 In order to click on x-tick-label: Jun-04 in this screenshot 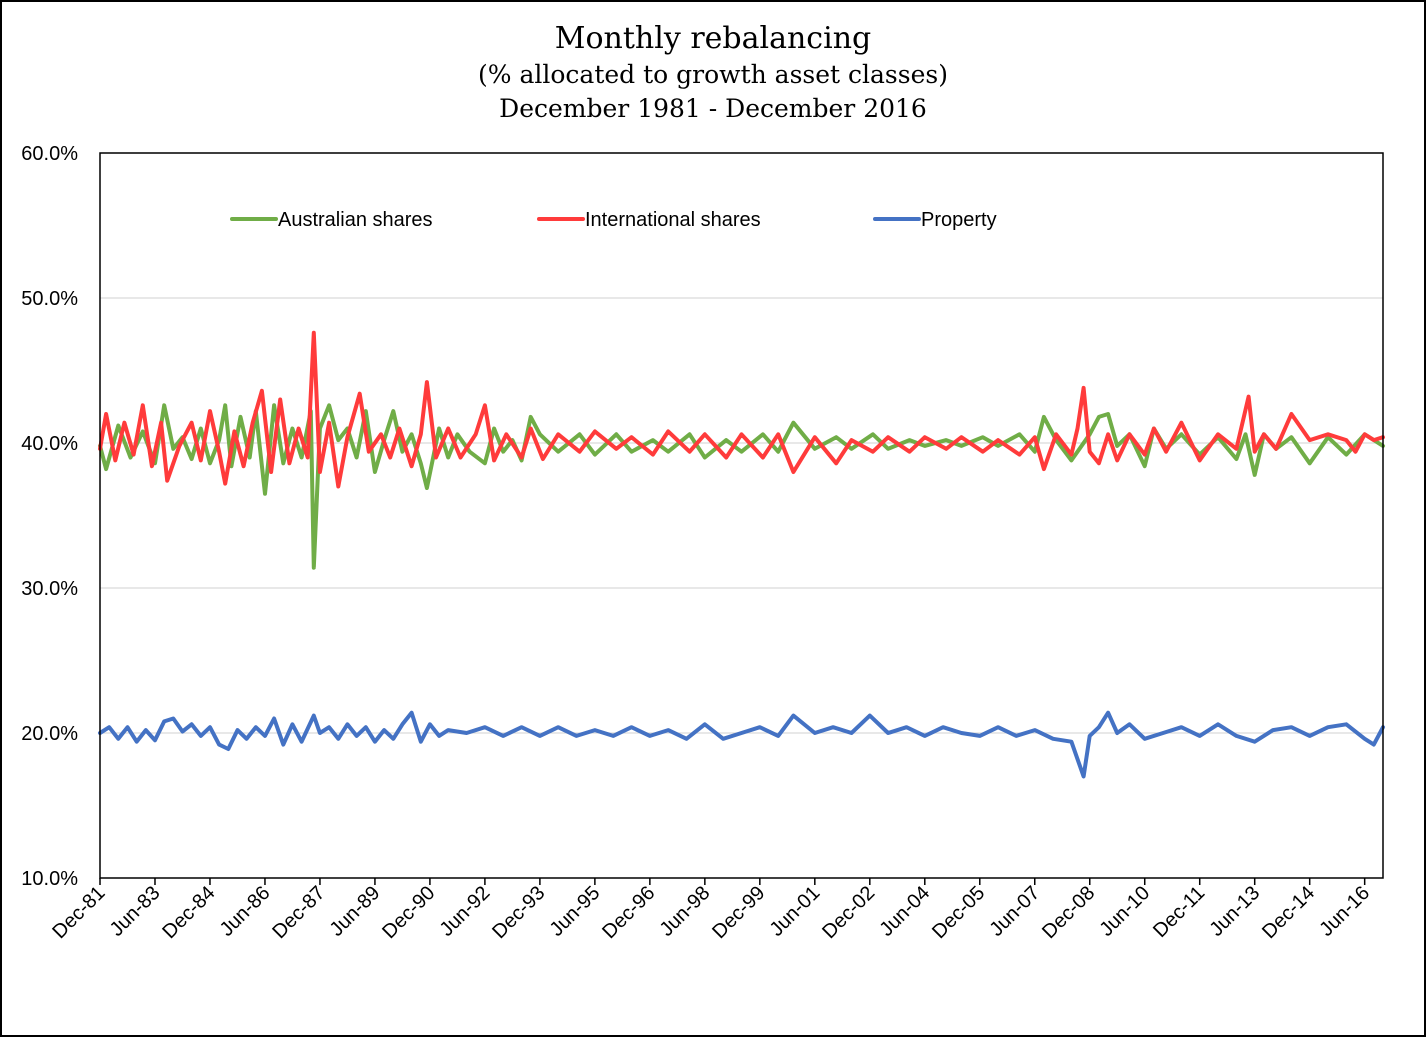, I will do `click(905, 911)`.